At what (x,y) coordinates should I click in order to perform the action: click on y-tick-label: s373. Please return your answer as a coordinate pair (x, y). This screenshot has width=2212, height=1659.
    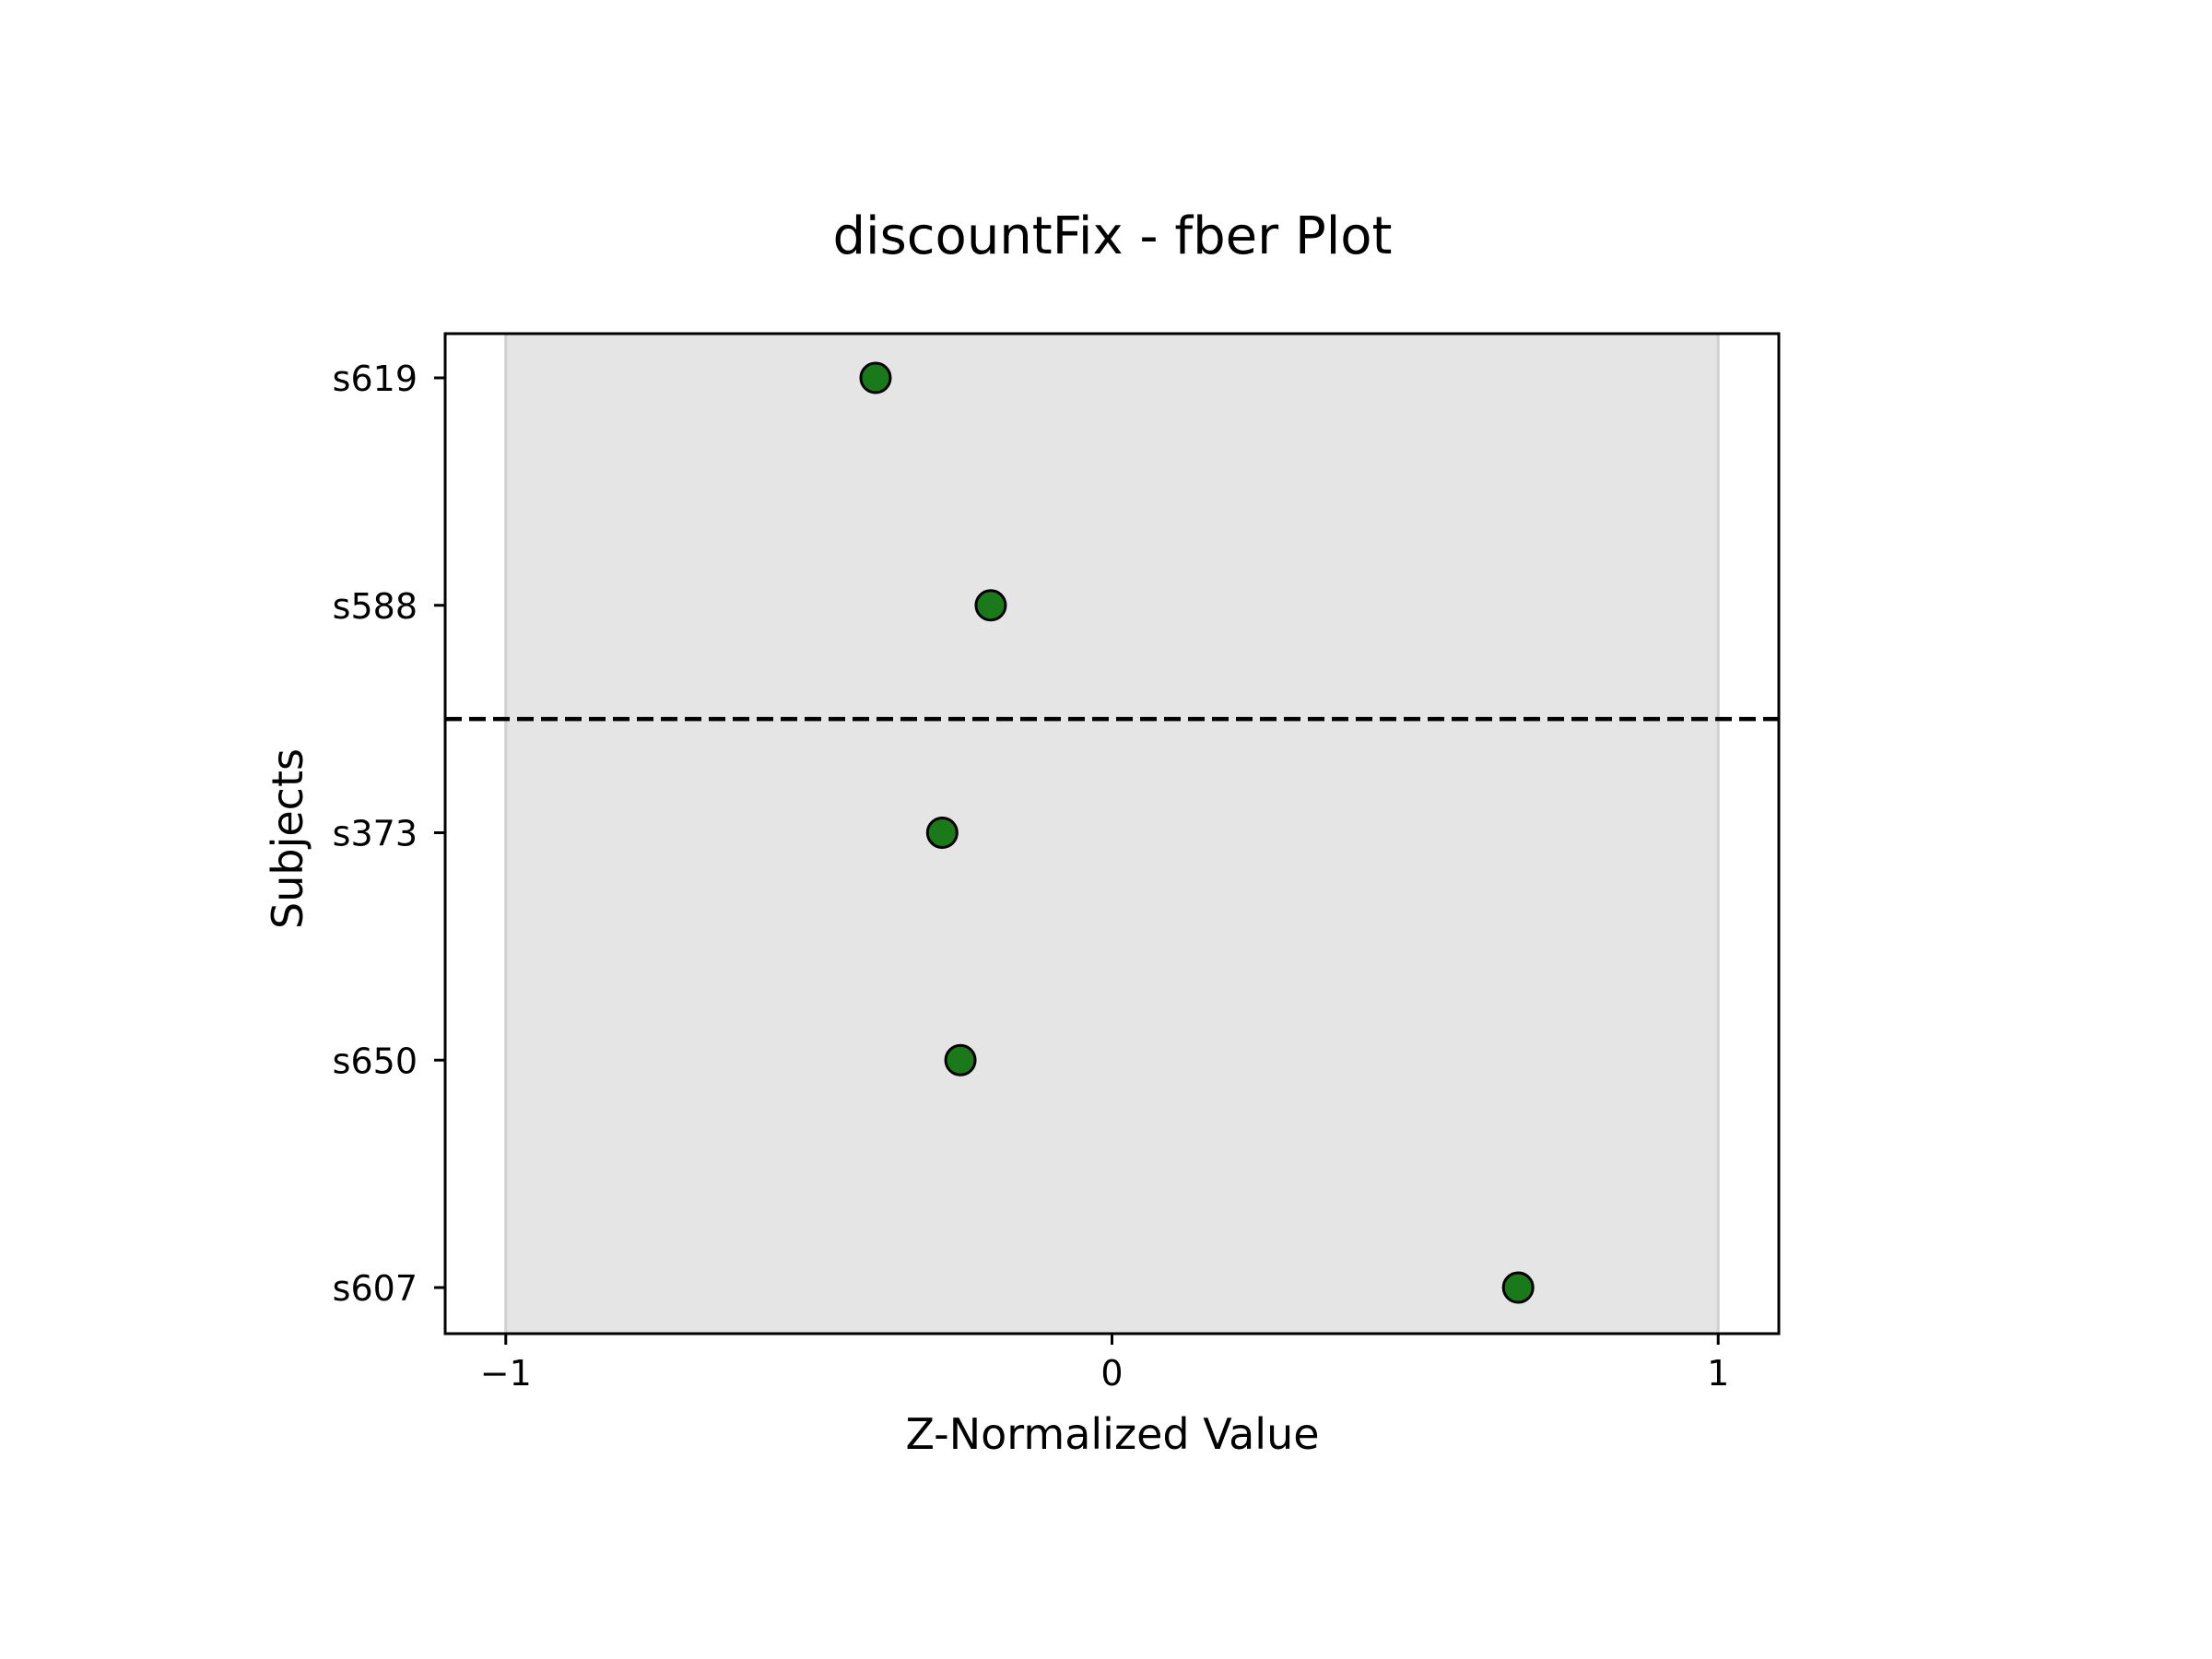
    Looking at the image, I should click on (375, 834).